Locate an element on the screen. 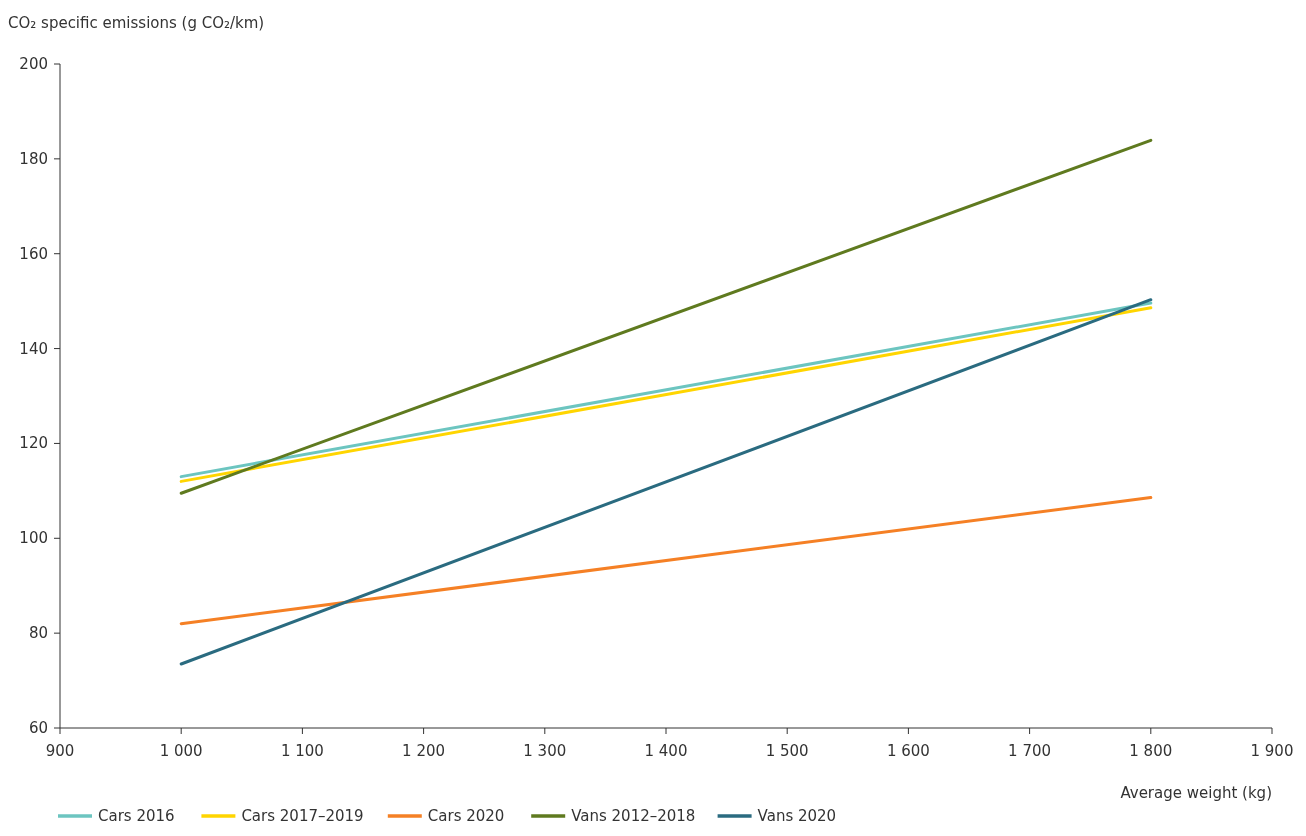 This screenshot has width=1306, height=836. x-tick-label: 1 900 is located at coordinates (1272, 751).